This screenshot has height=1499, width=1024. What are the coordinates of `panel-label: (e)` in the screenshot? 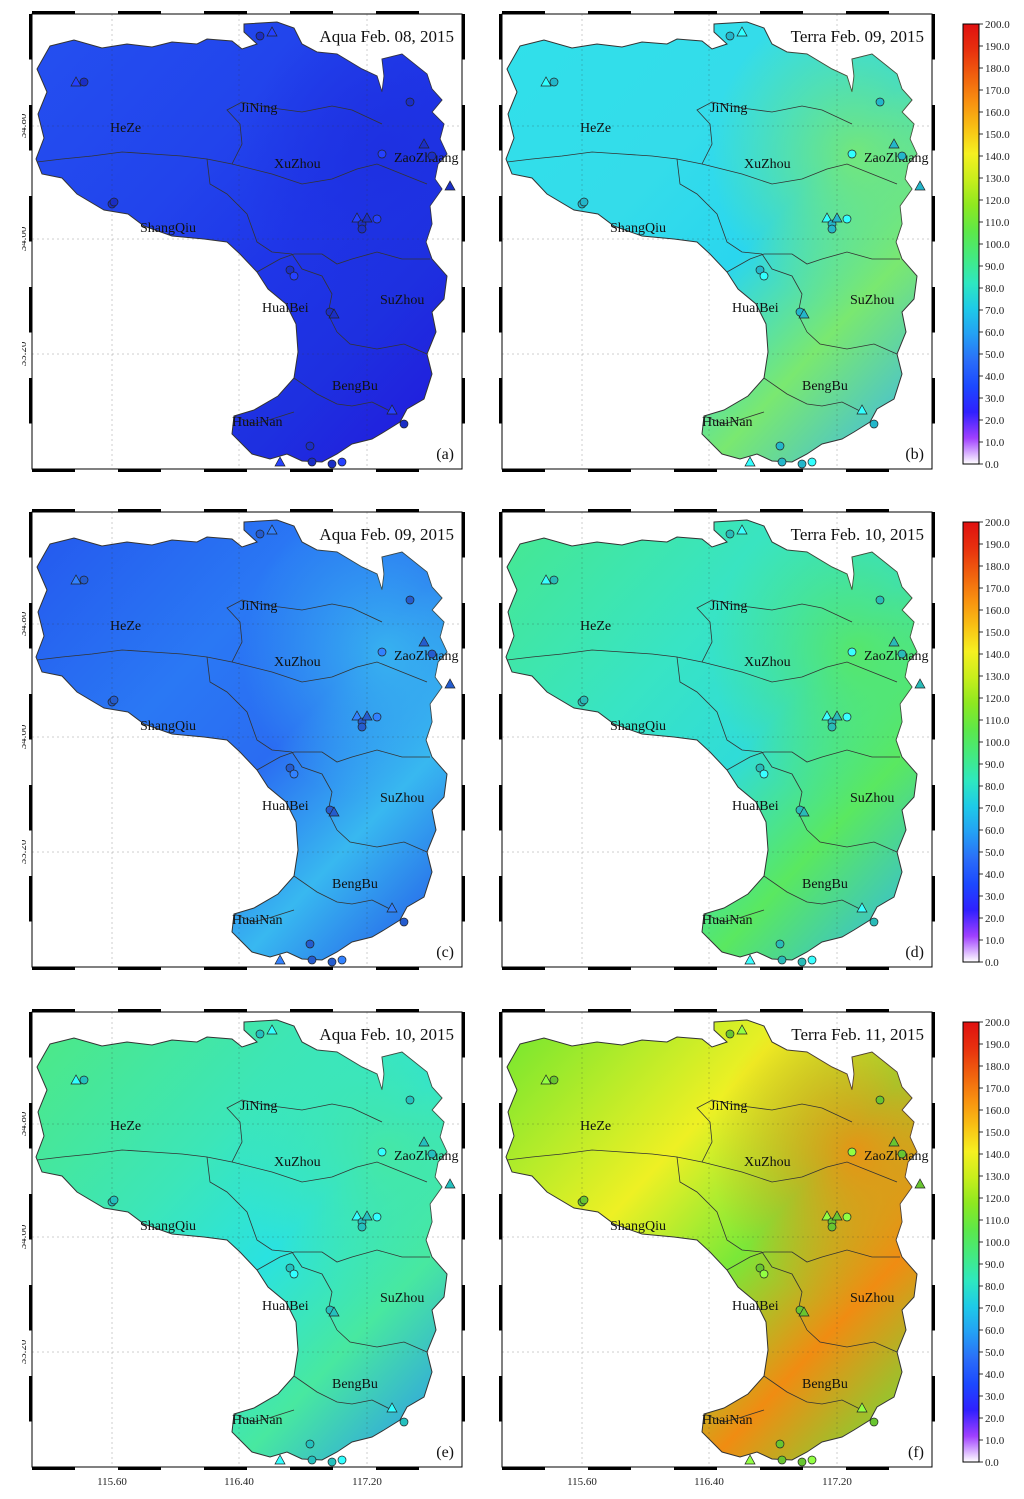 It's located at (445, 1452).